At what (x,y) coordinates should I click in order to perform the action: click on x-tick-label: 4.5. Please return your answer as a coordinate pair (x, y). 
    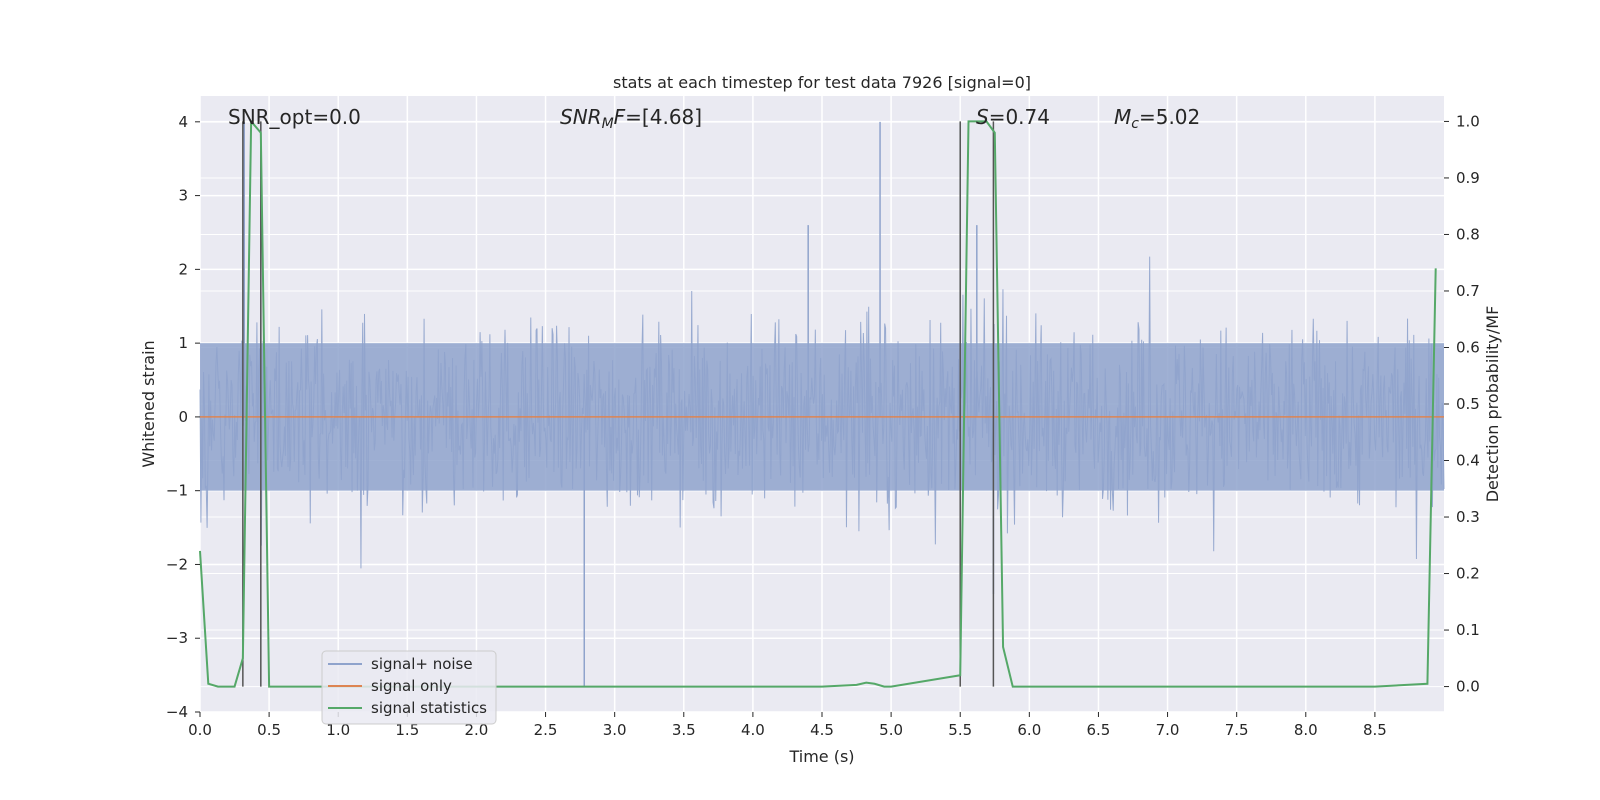
    Looking at the image, I should click on (822, 730).